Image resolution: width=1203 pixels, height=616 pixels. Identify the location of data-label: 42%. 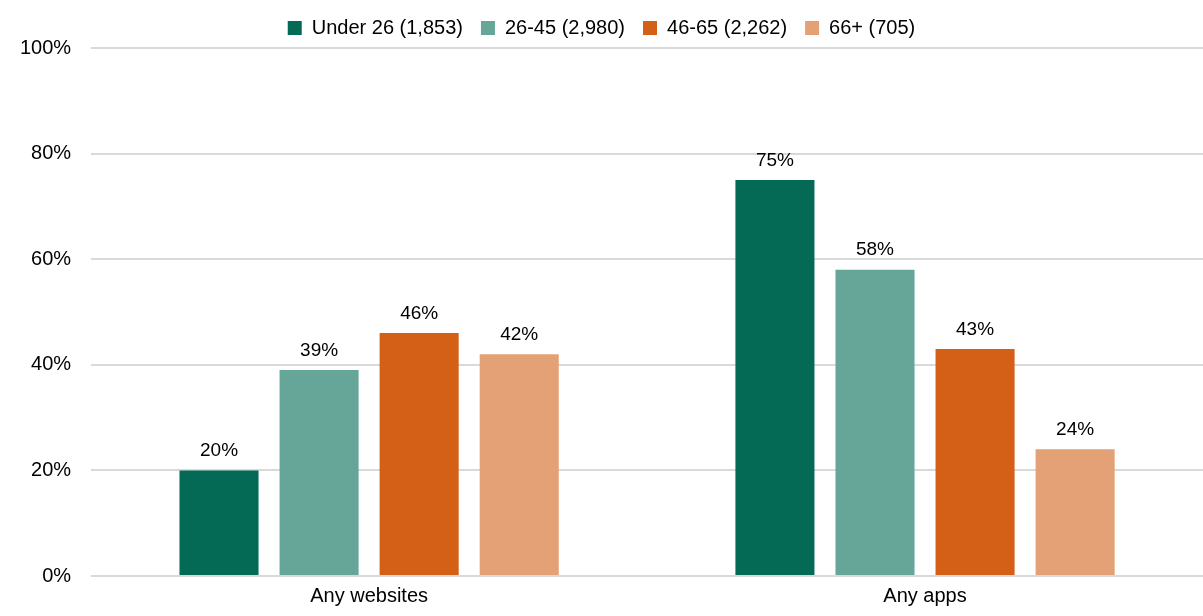
(519, 333).